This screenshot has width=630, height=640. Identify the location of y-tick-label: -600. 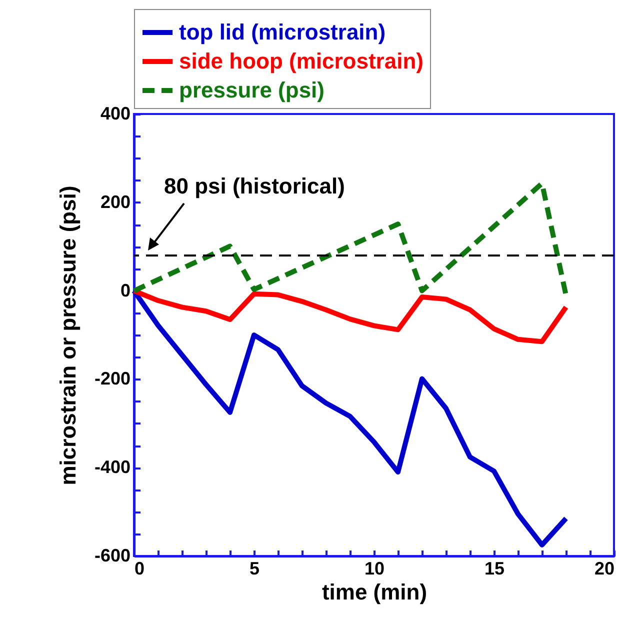
(112, 556).